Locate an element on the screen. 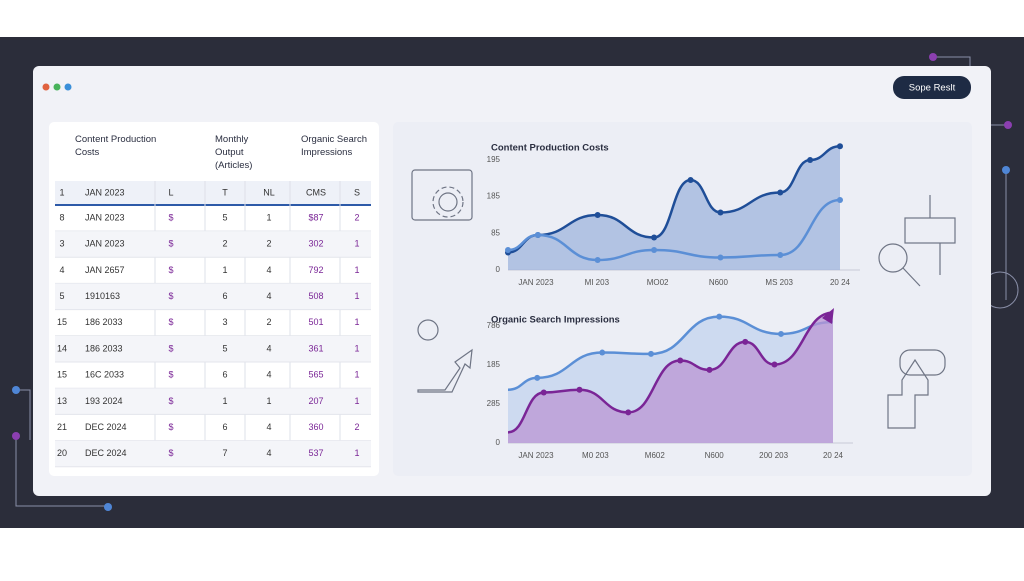  cell: 792 is located at coordinates (315, 270).